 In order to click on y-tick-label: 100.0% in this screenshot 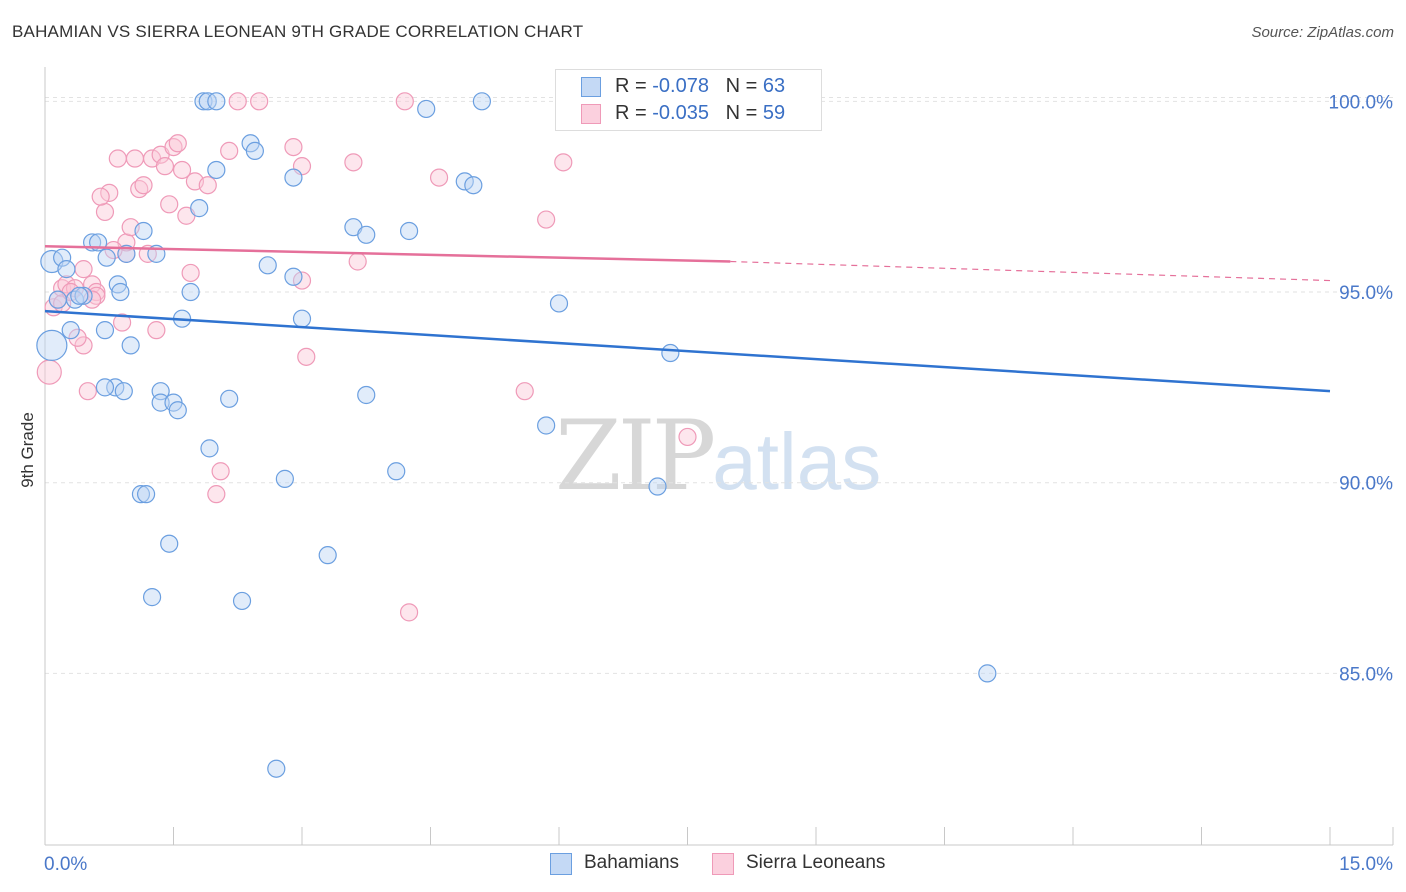, I will do `click(1361, 102)`.